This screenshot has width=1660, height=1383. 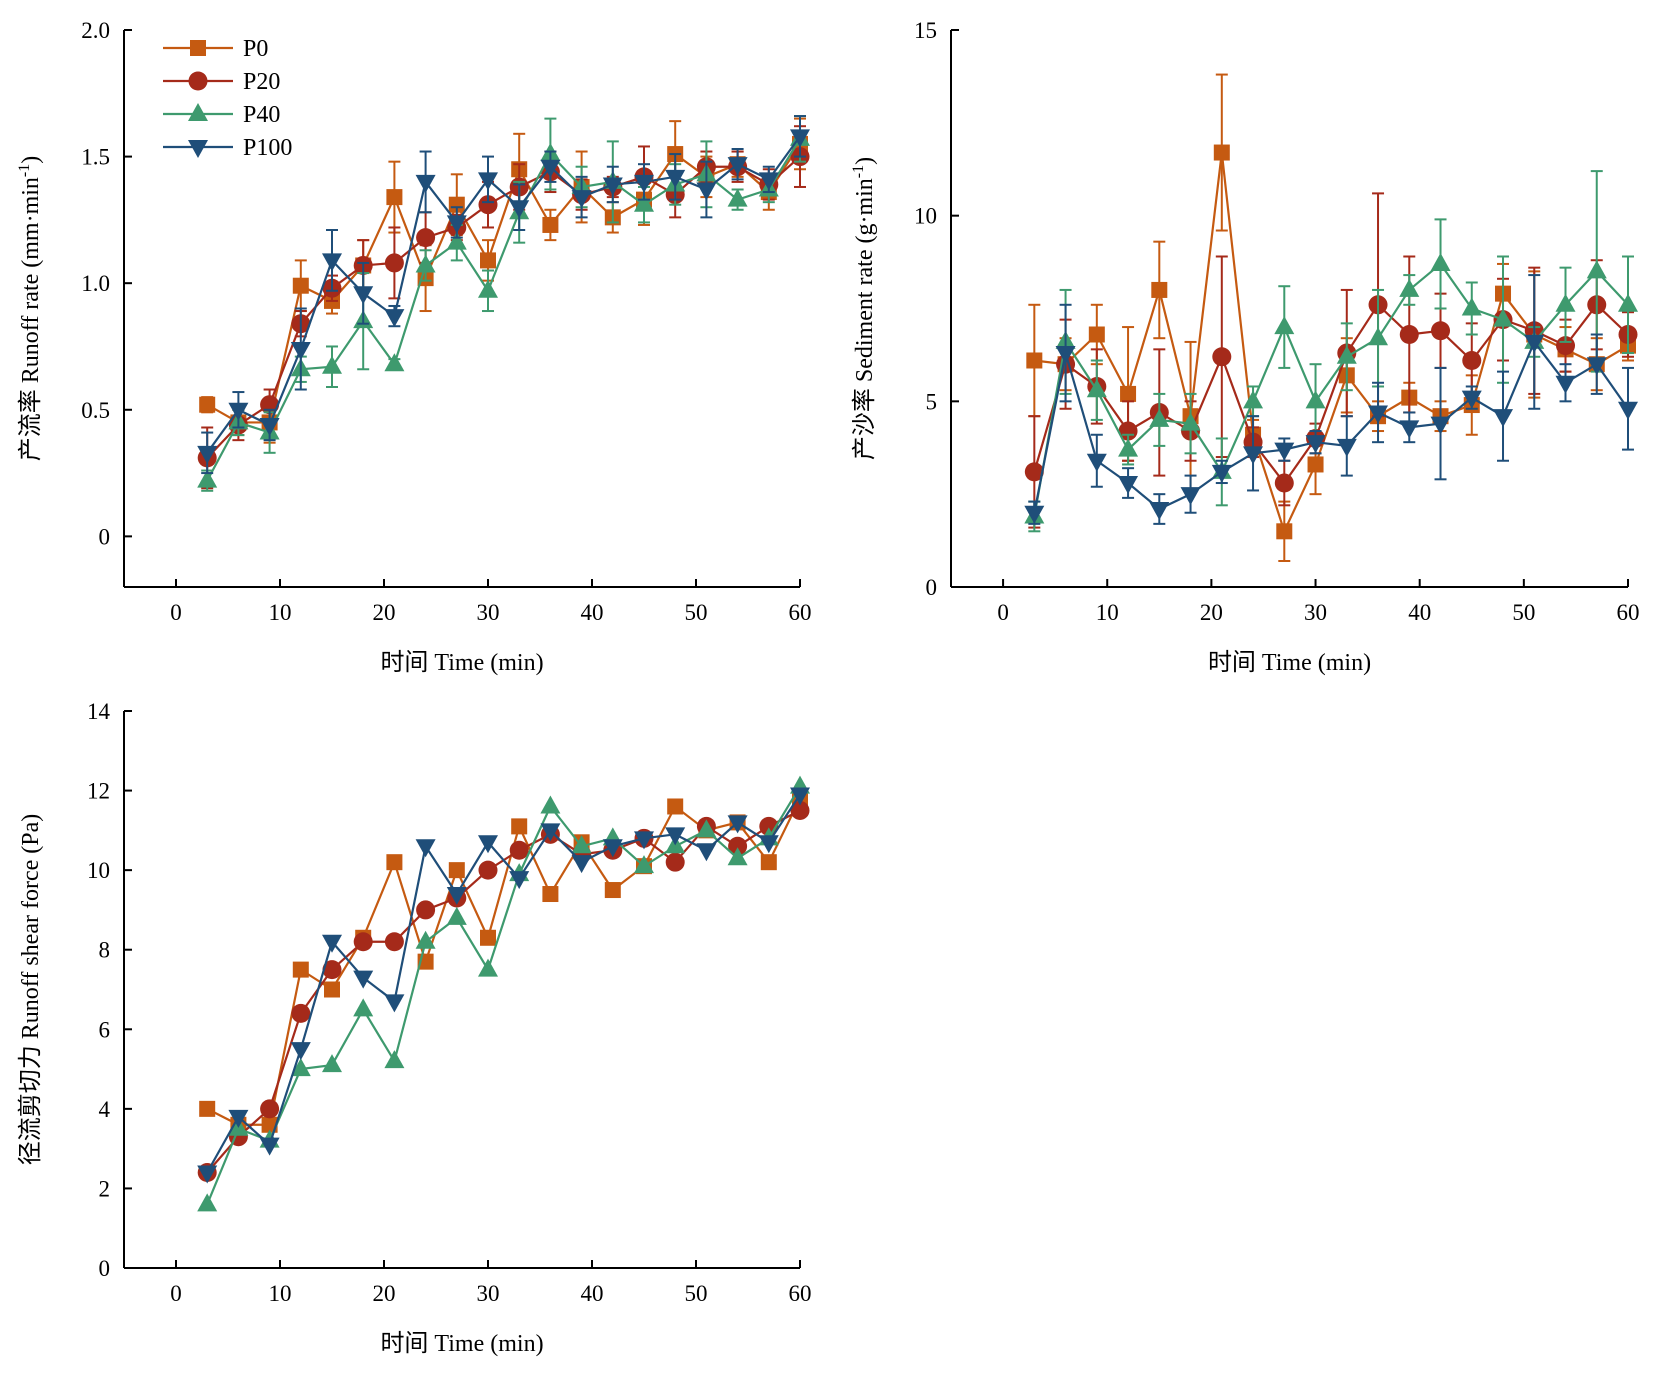 What do you see at coordinates (98, 791) in the screenshot?
I see `y-tick-label: 12` at bounding box center [98, 791].